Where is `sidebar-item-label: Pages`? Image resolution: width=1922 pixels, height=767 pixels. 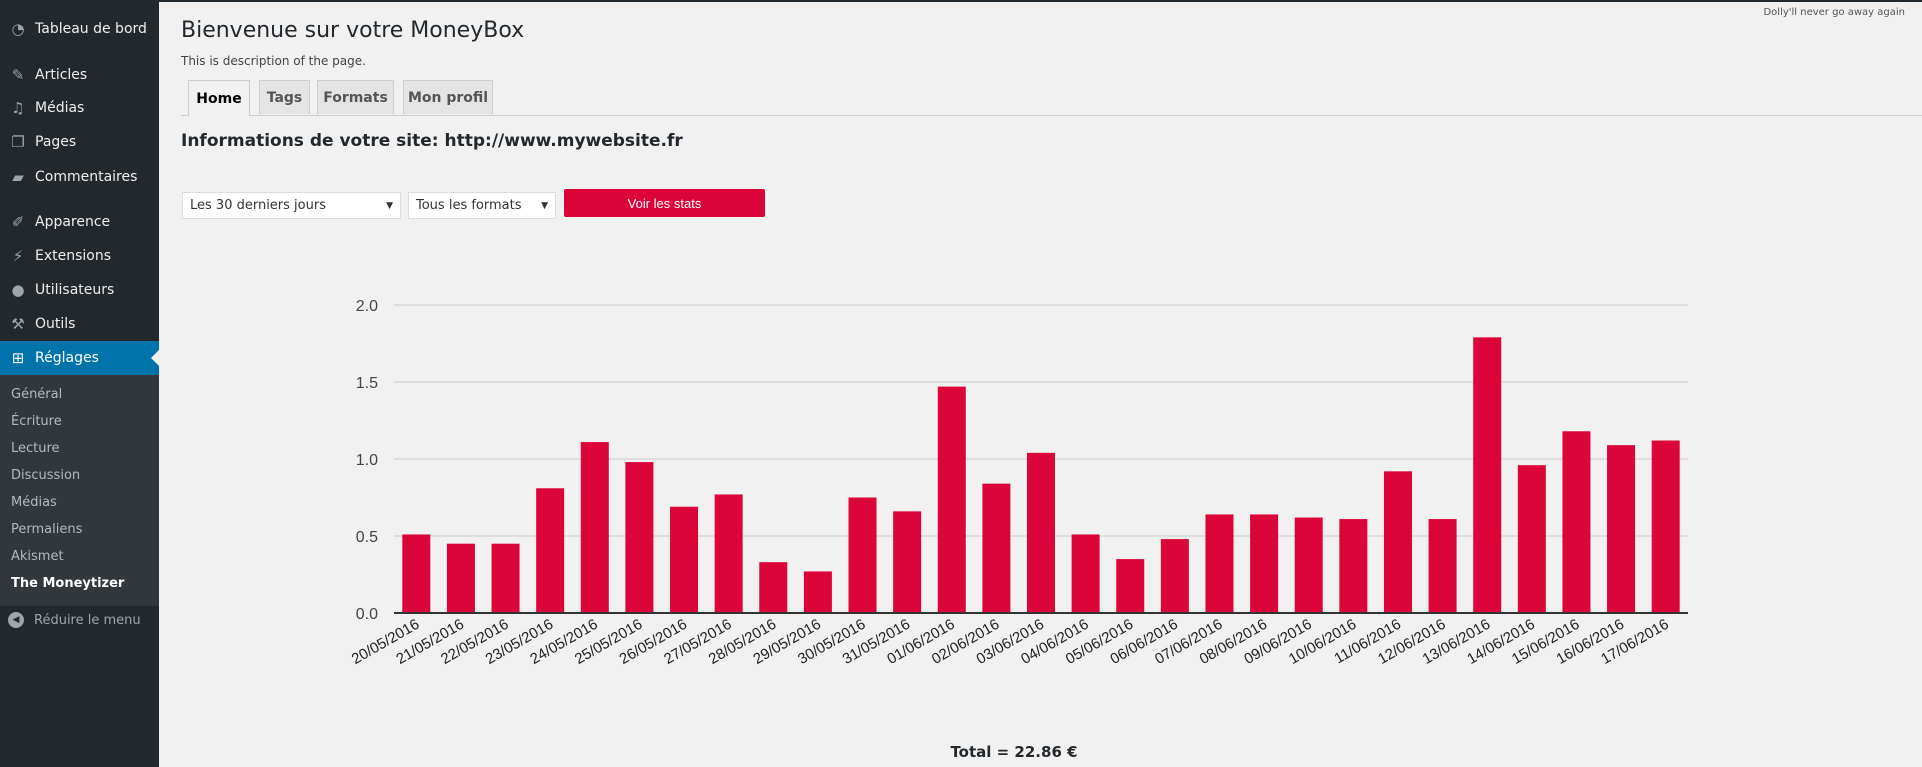 sidebar-item-label: Pages is located at coordinates (56, 142).